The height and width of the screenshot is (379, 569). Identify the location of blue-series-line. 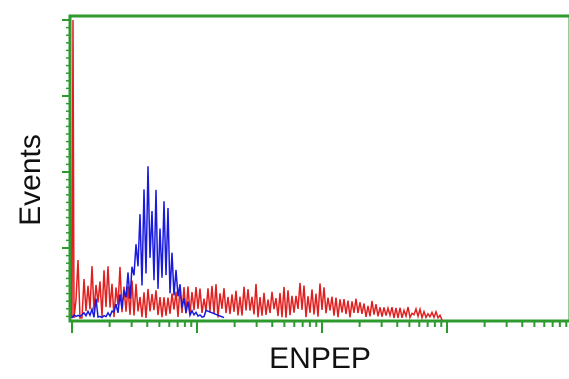
(148, 242).